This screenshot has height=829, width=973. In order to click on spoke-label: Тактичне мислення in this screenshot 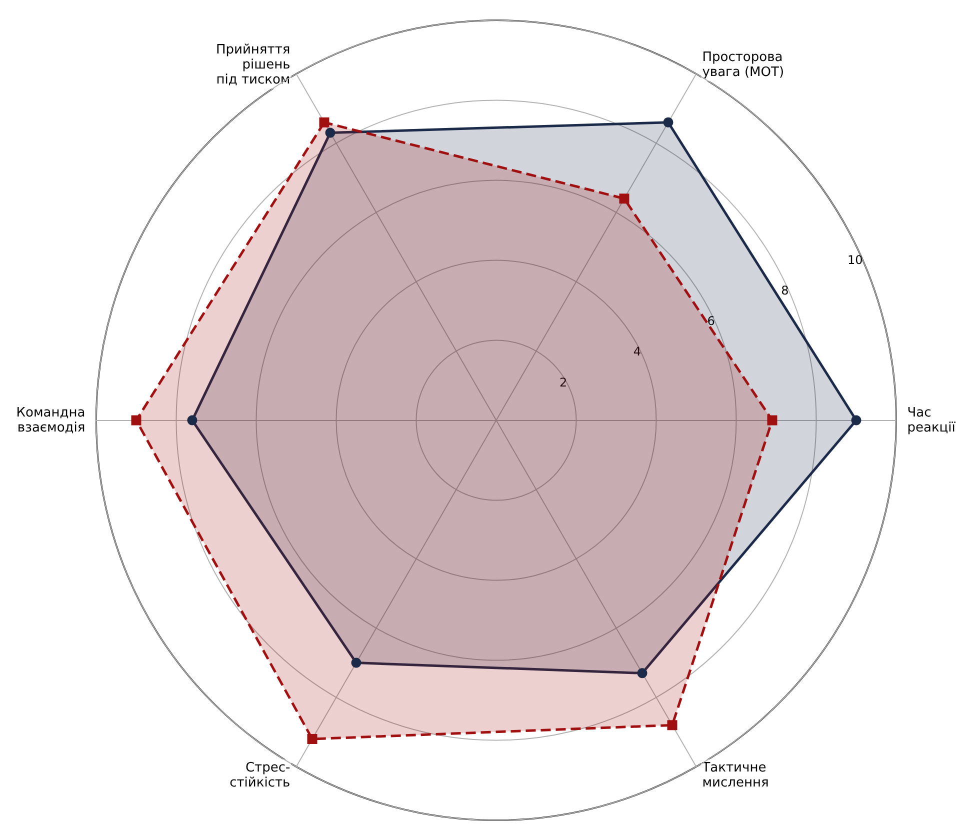, I will do `click(735, 775)`.